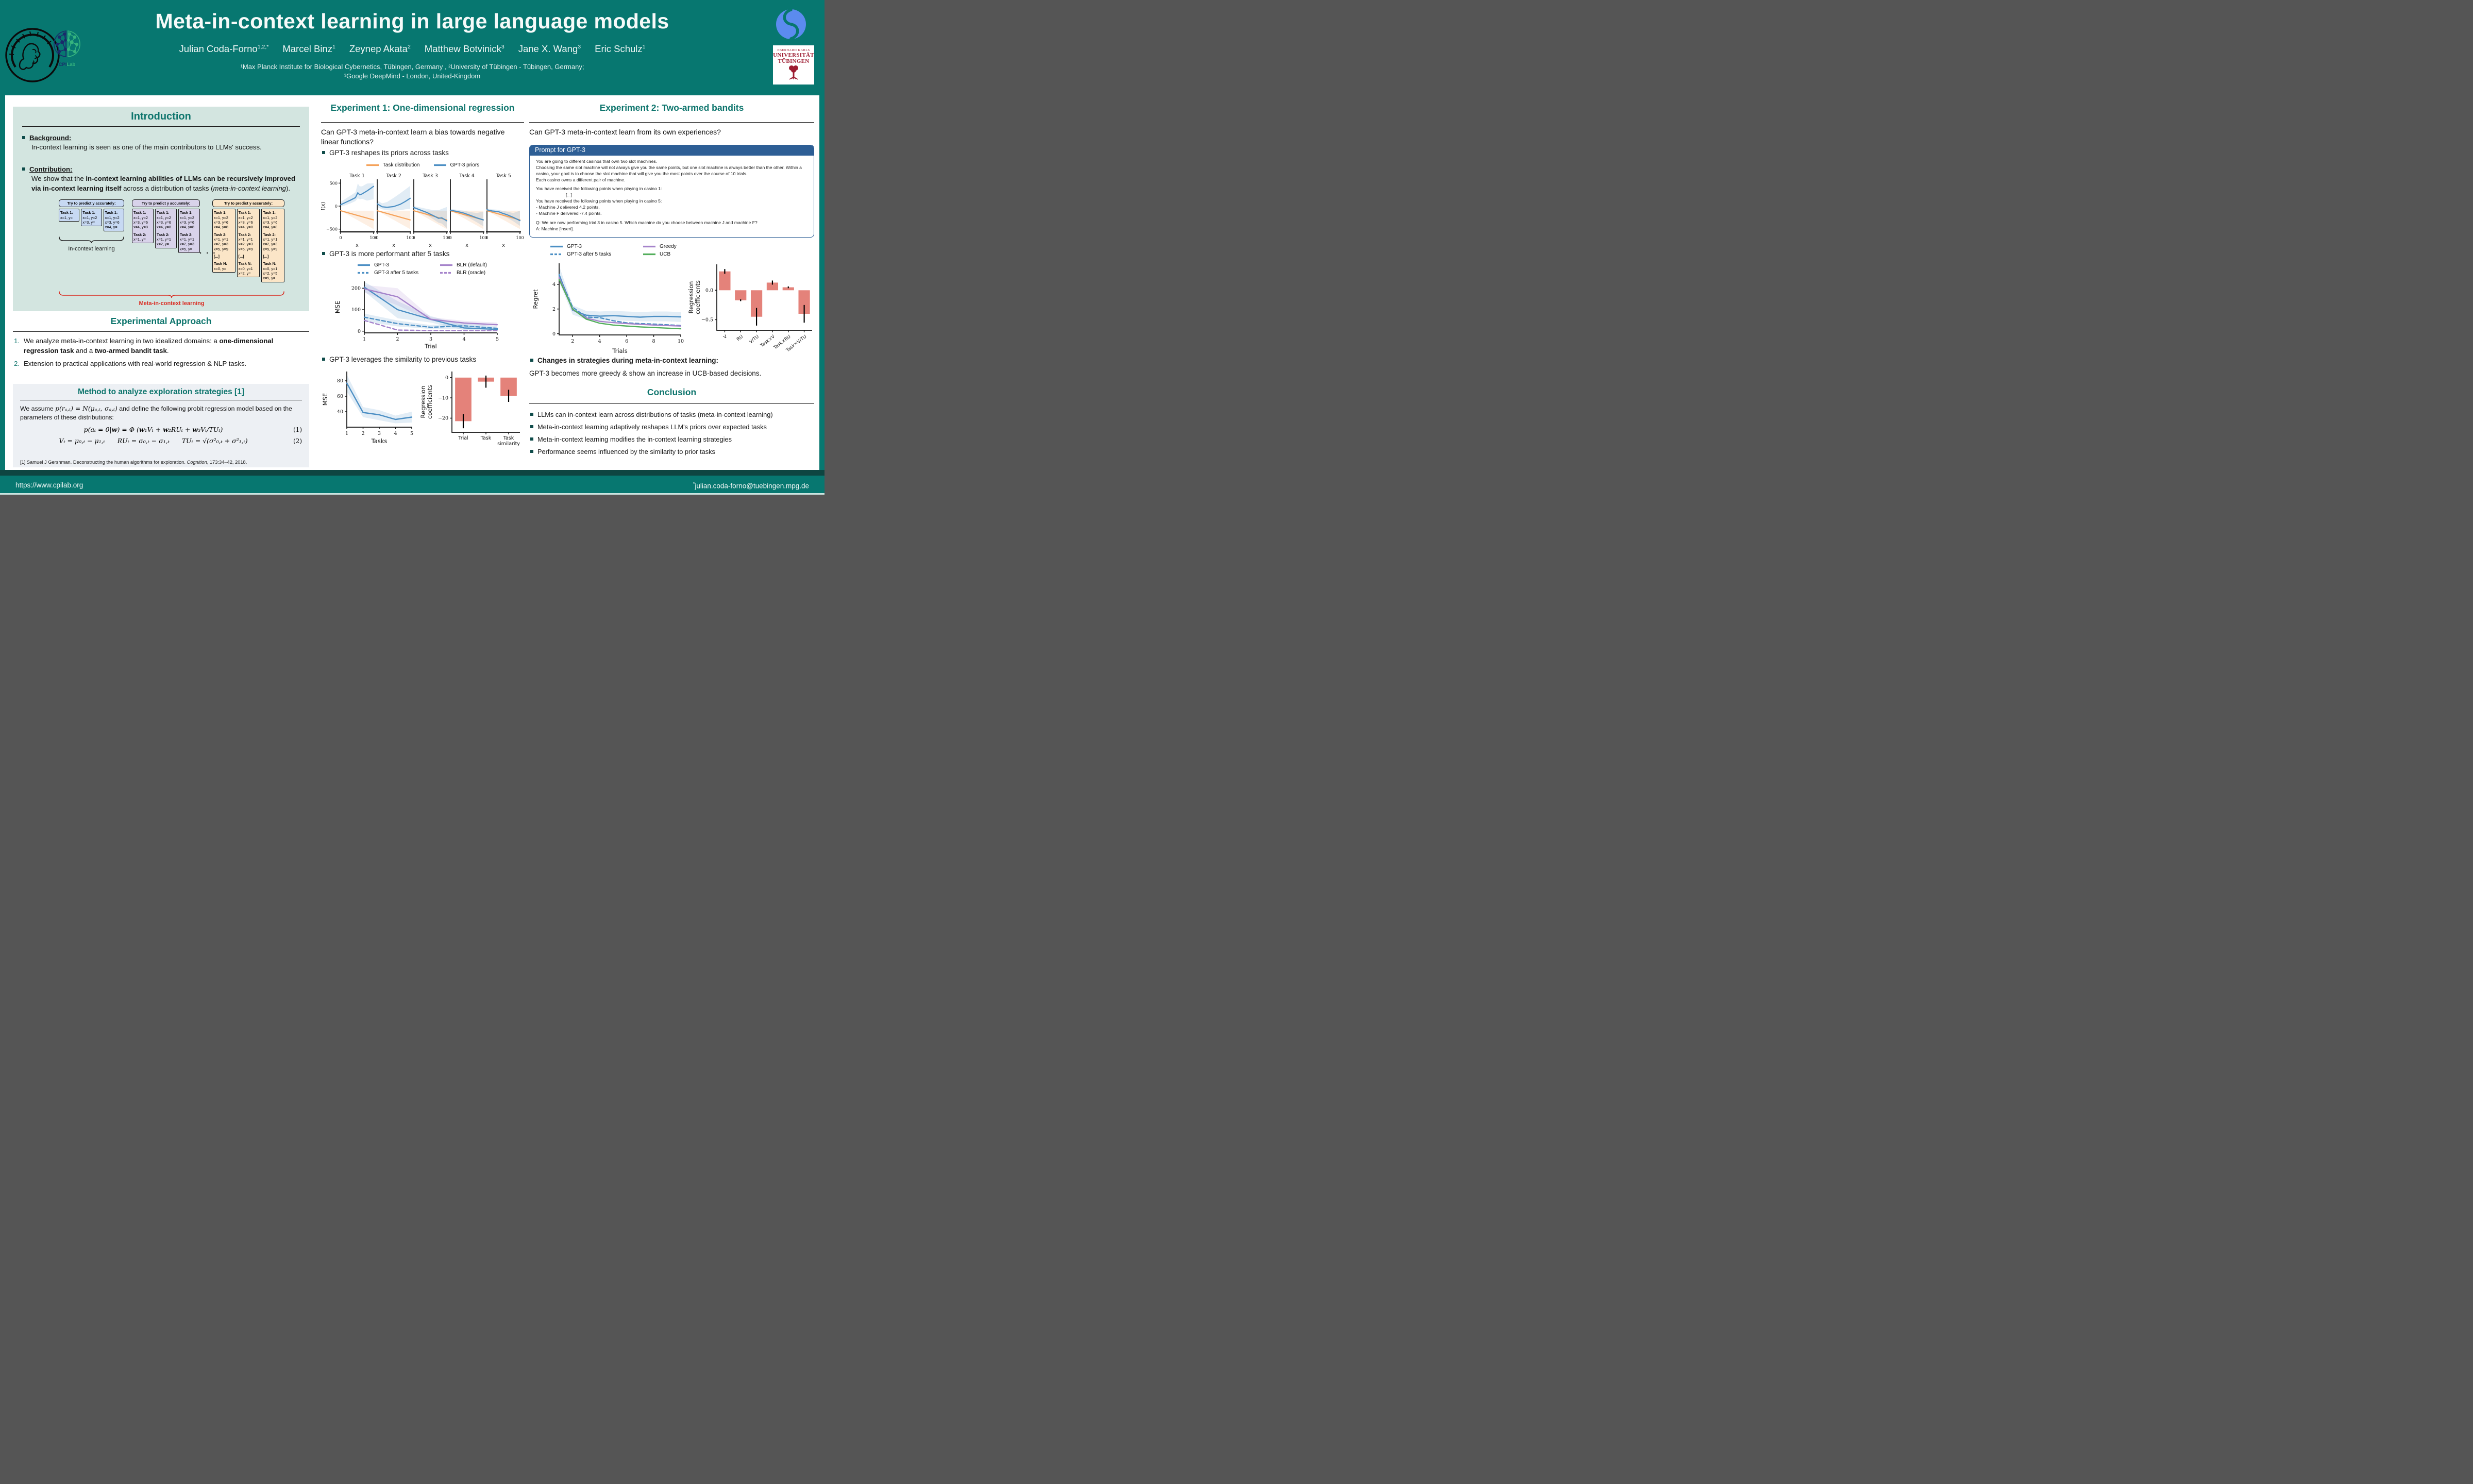 The image size is (2473, 1484). Describe the element at coordinates (346, 433) in the screenshot. I see `svg-text: 1` at that location.